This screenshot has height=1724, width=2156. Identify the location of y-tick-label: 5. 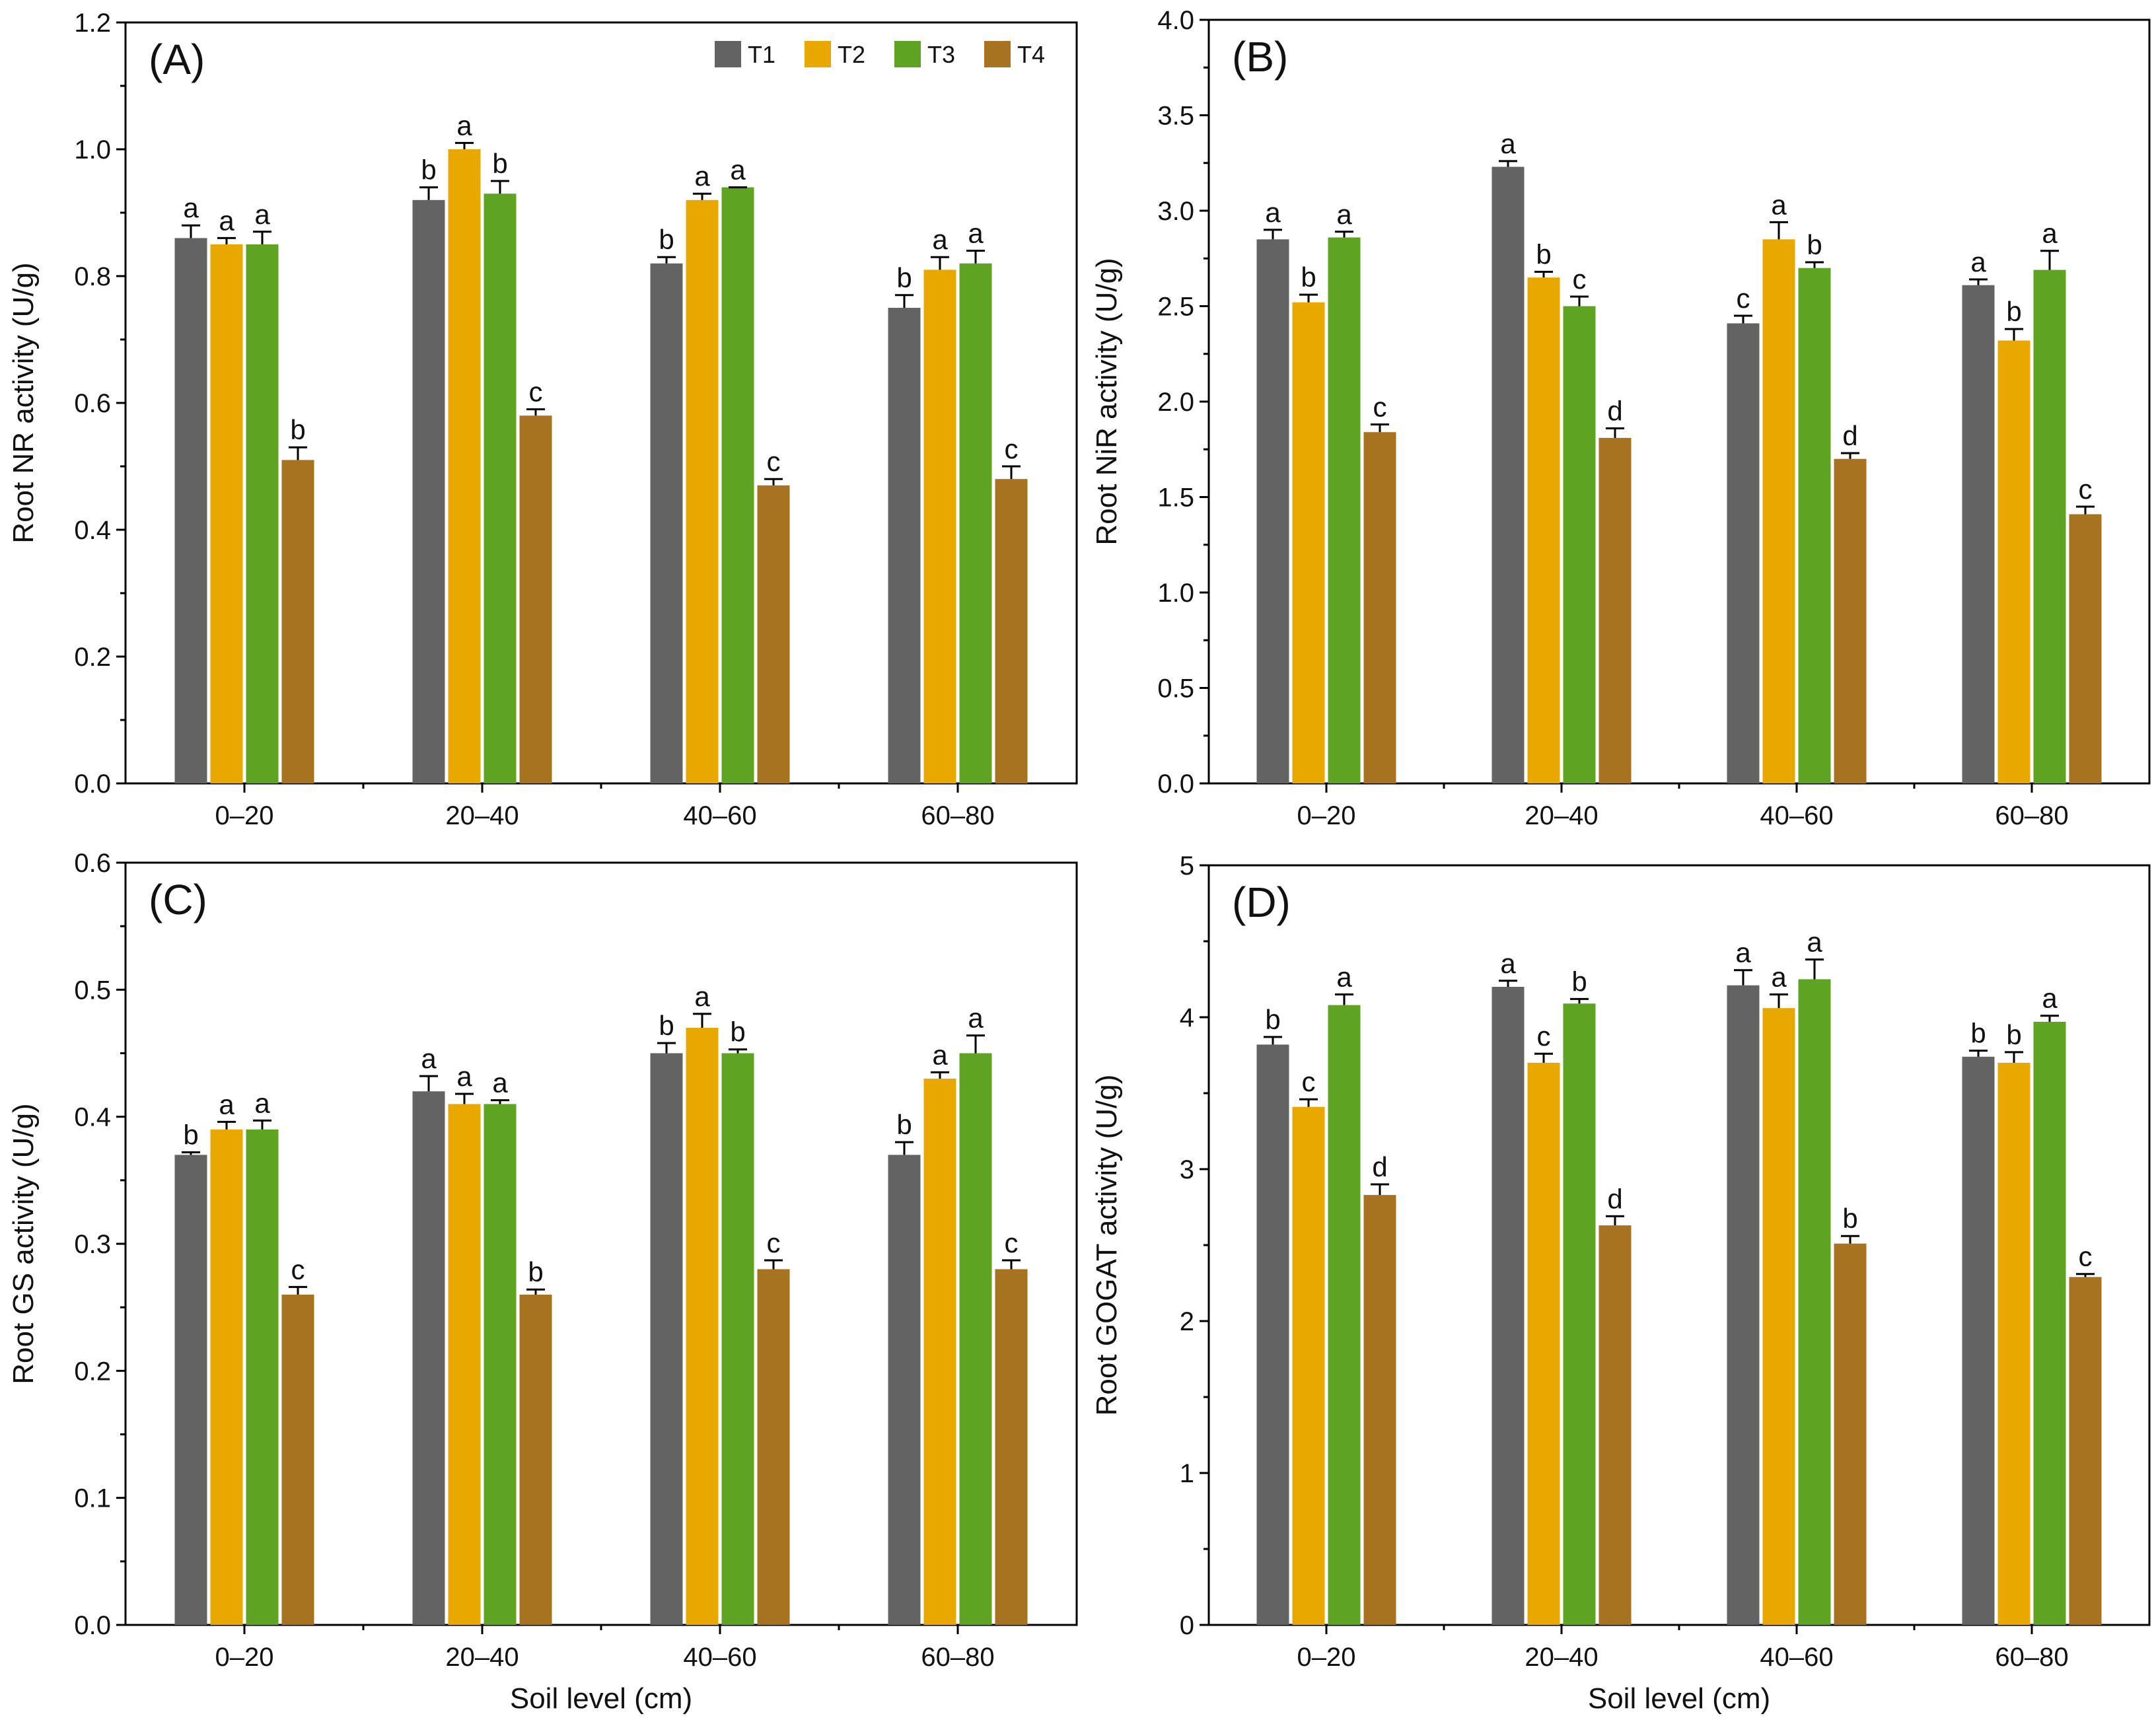
(1187, 865).